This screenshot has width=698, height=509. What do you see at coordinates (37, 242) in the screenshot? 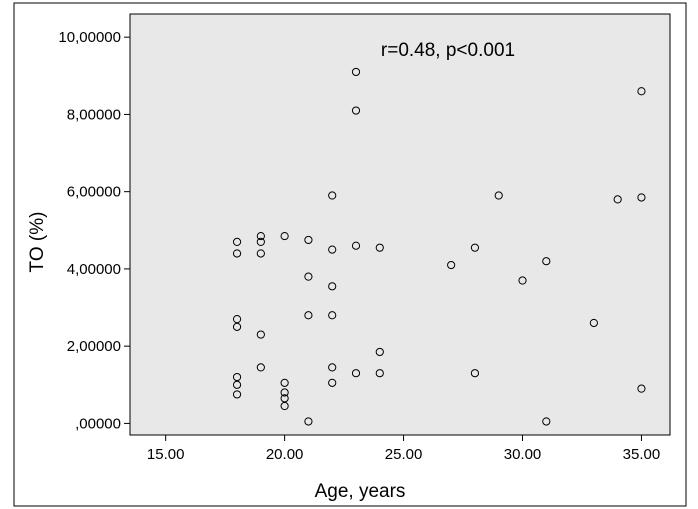
I see `y-axis-title: TO (%)` at bounding box center [37, 242].